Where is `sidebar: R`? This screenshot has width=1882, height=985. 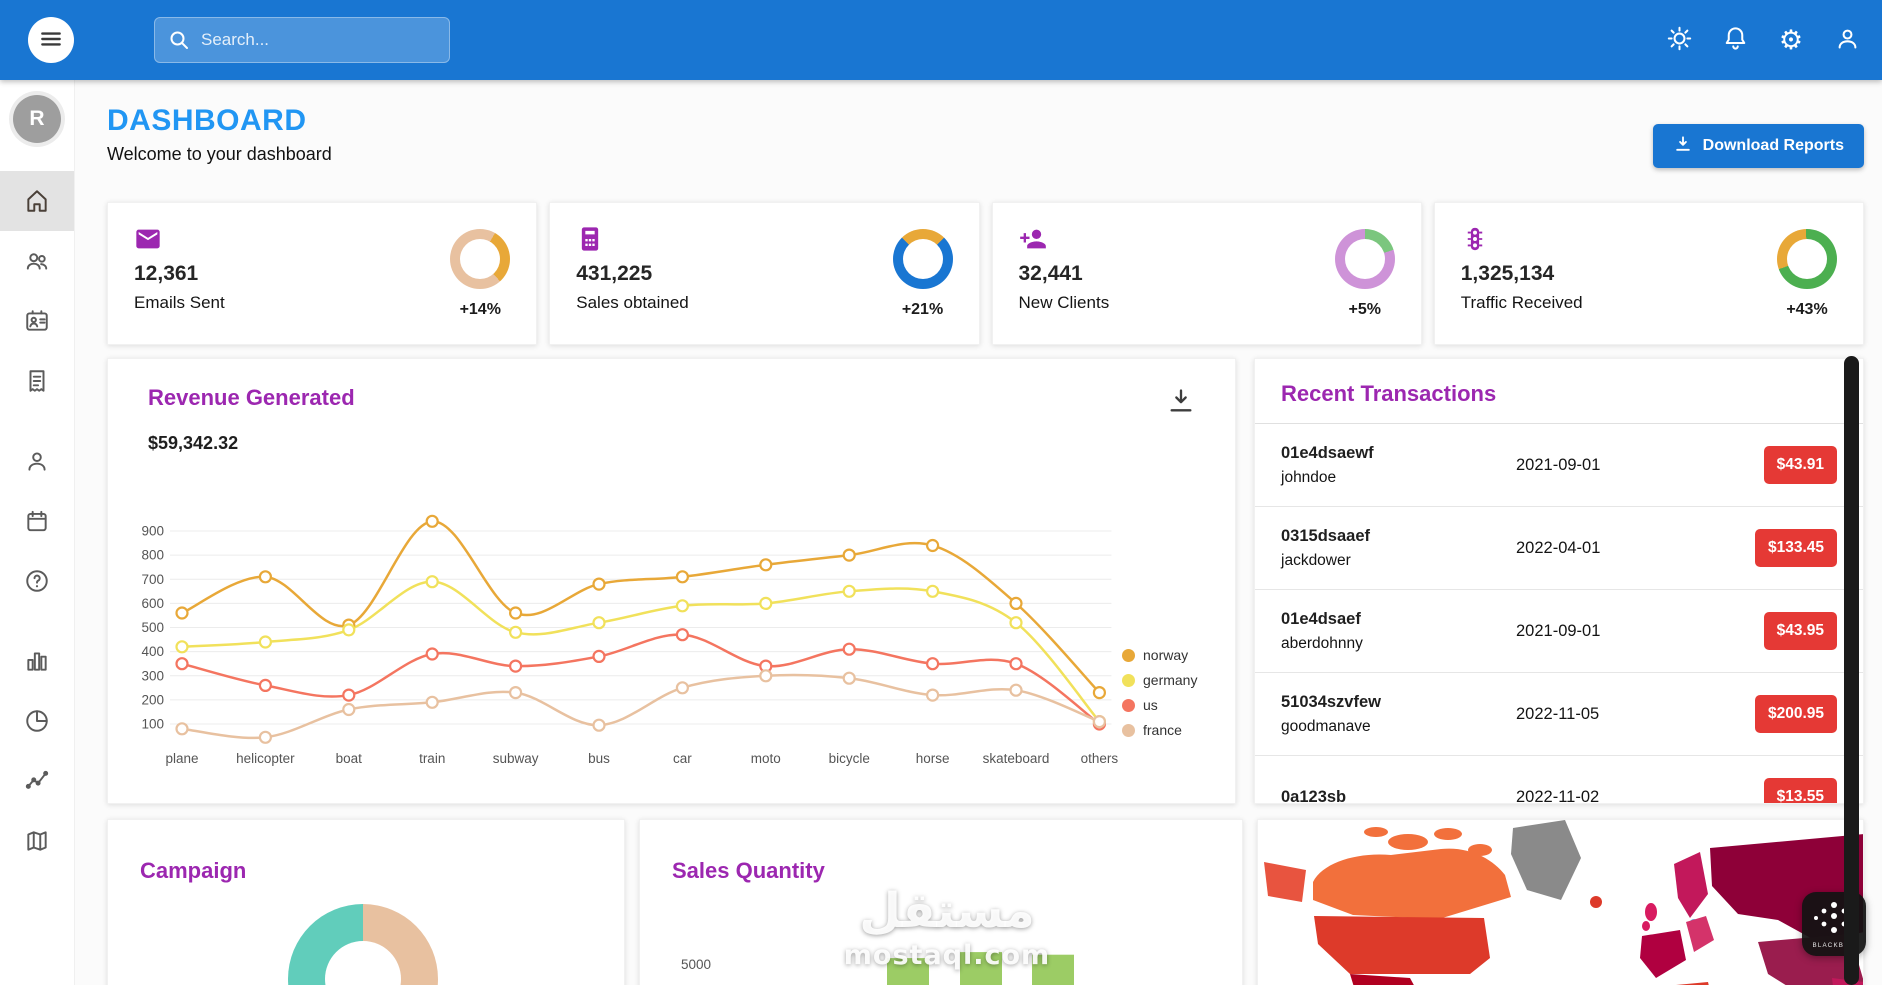
sidebar: R is located at coordinates (37, 532).